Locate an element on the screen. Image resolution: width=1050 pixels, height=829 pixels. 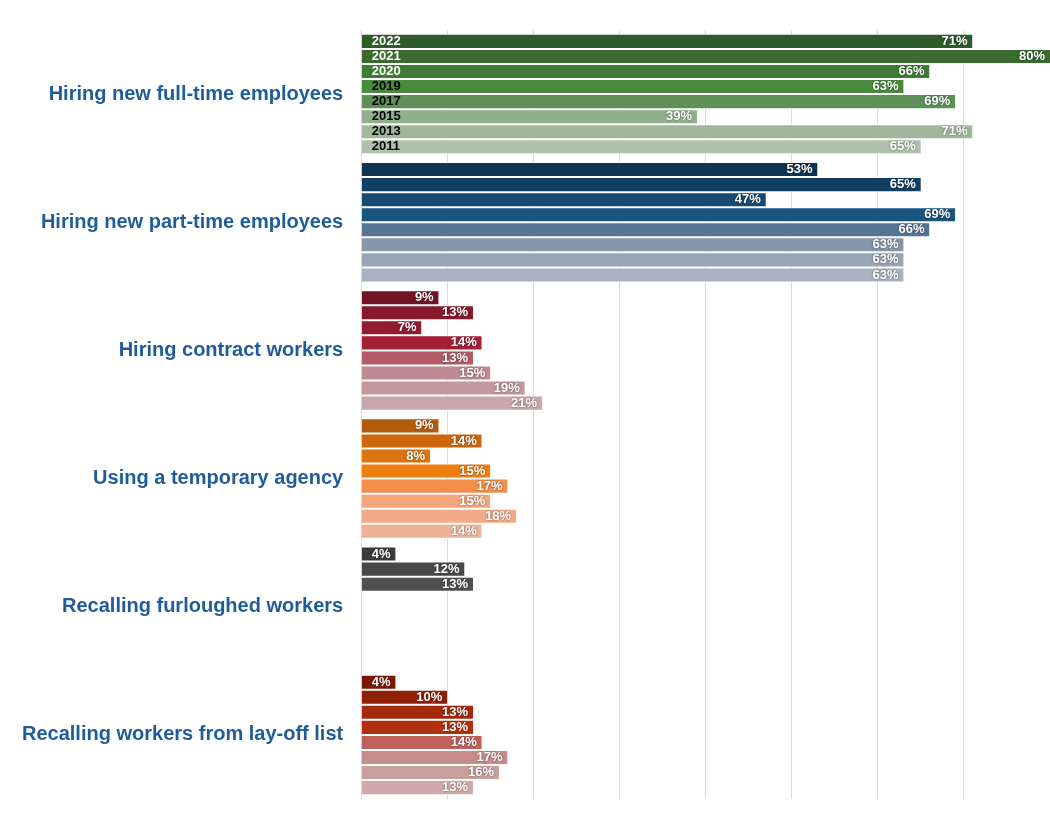
series-label: 2017 is located at coordinates (386, 101).